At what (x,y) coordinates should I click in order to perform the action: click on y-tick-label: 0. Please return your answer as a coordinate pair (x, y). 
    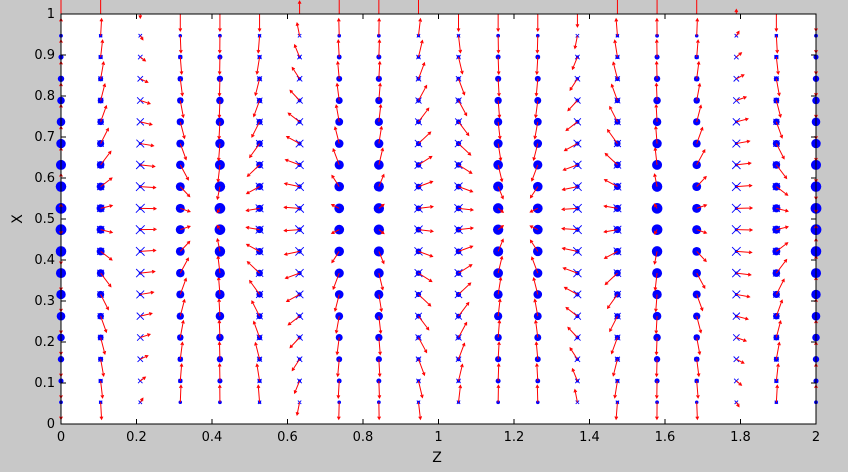
    Looking at the image, I should click on (51, 424).